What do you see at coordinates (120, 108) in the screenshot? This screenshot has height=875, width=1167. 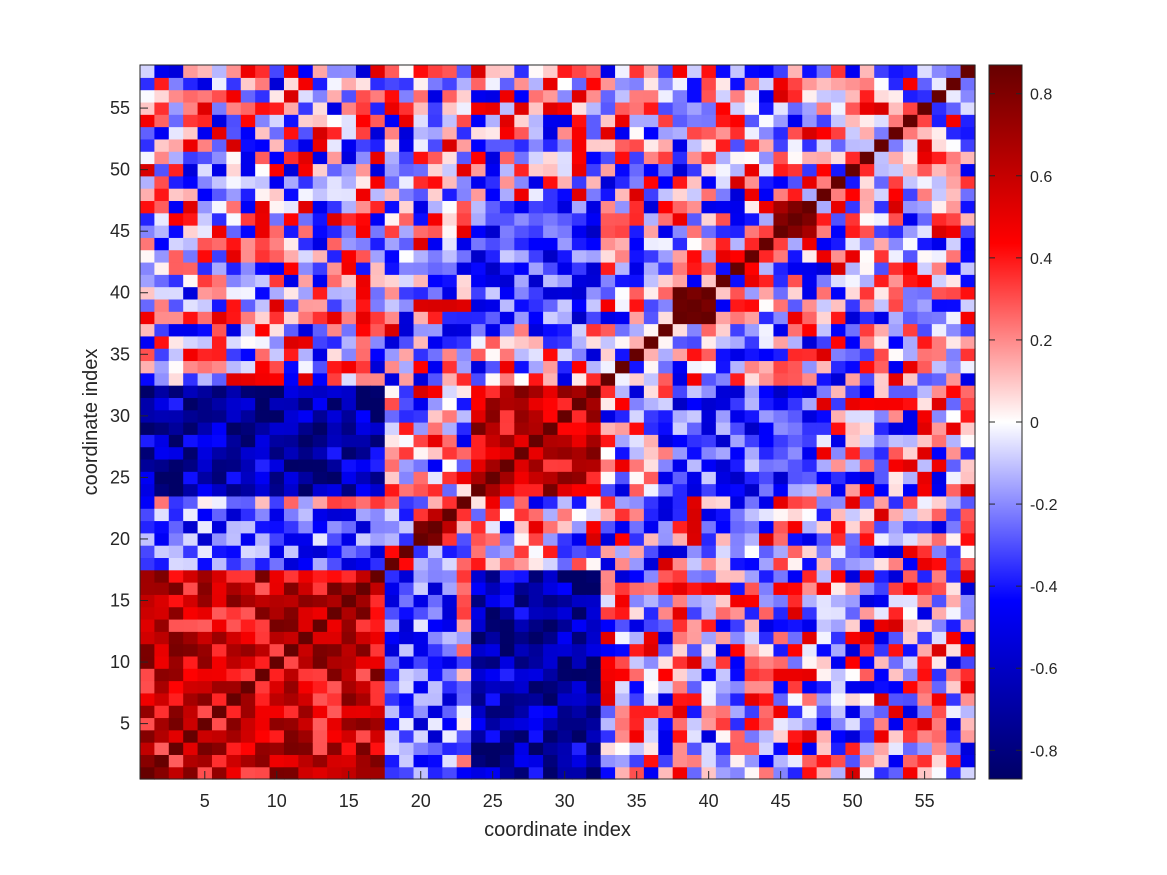 I see `y-tick-label: 55` at bounding box center [120, 108].